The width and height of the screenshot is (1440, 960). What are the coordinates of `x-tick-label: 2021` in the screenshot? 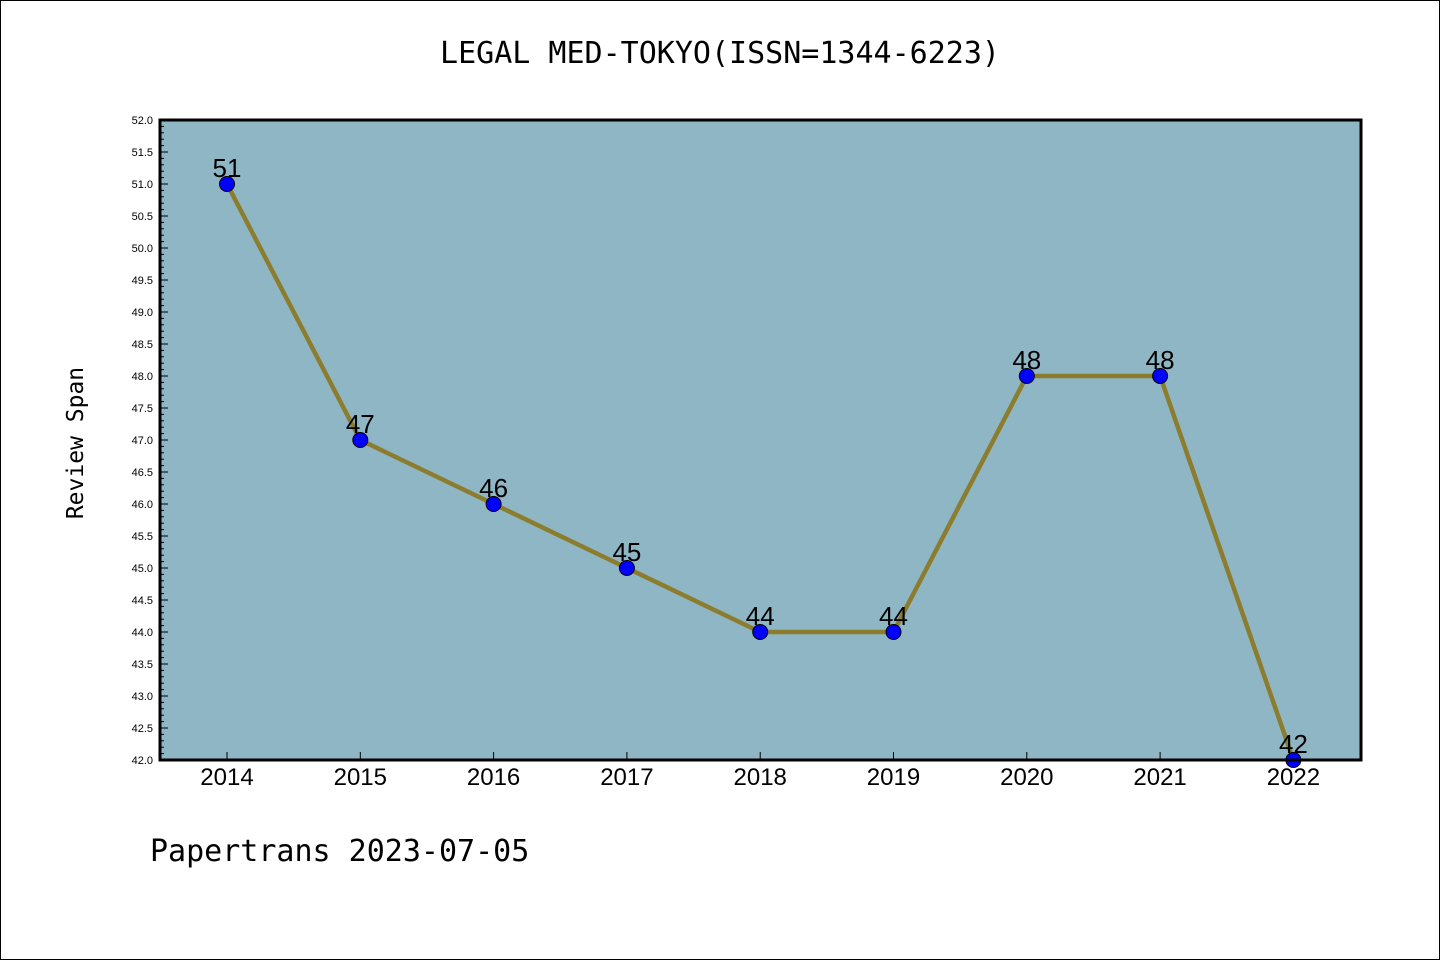 It's located at (1159, 777).